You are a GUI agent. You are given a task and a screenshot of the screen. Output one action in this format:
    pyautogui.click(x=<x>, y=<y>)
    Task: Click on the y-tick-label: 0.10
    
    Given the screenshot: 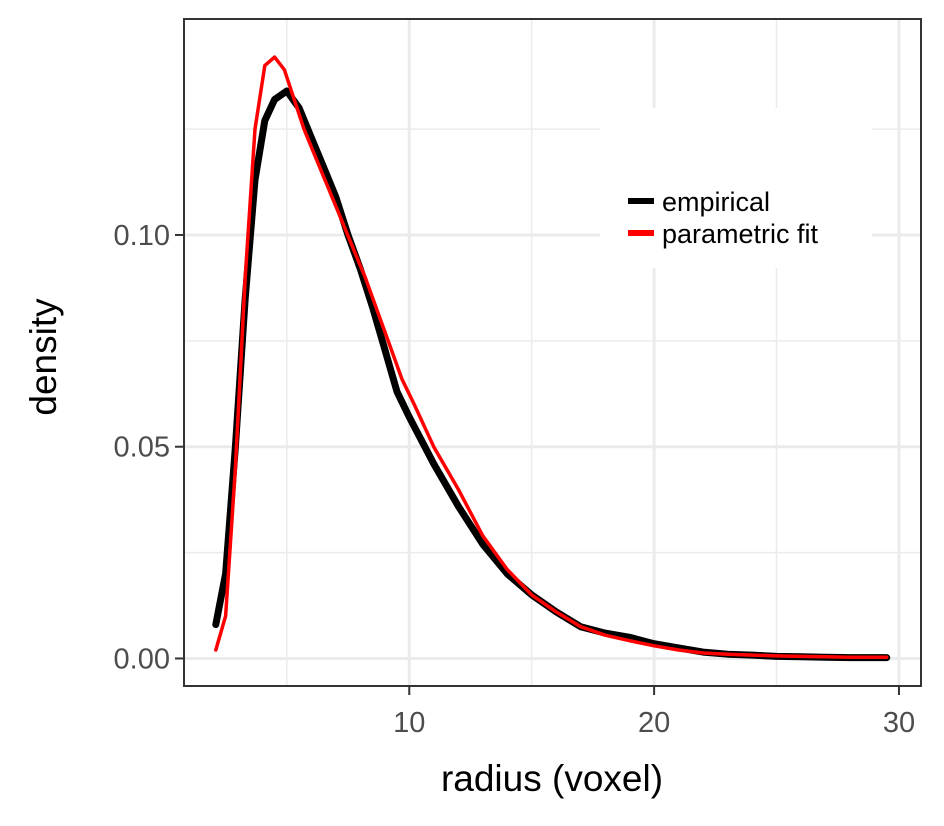 What is the action you would take?
    pyautogui.click(x=142, y=236)
    